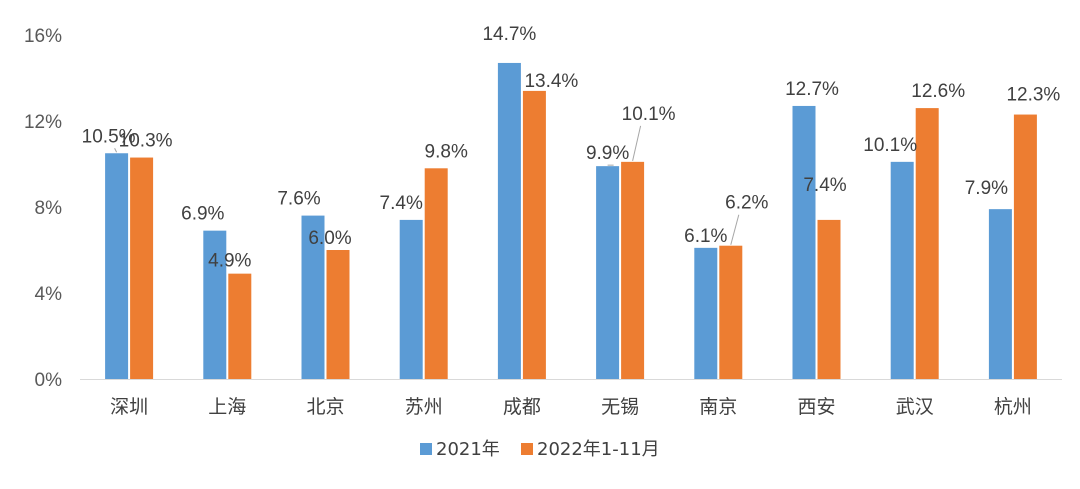 This screenshot has height=489, width=1080. I want to click on x-tick-label: 北京, so click(325, 407).